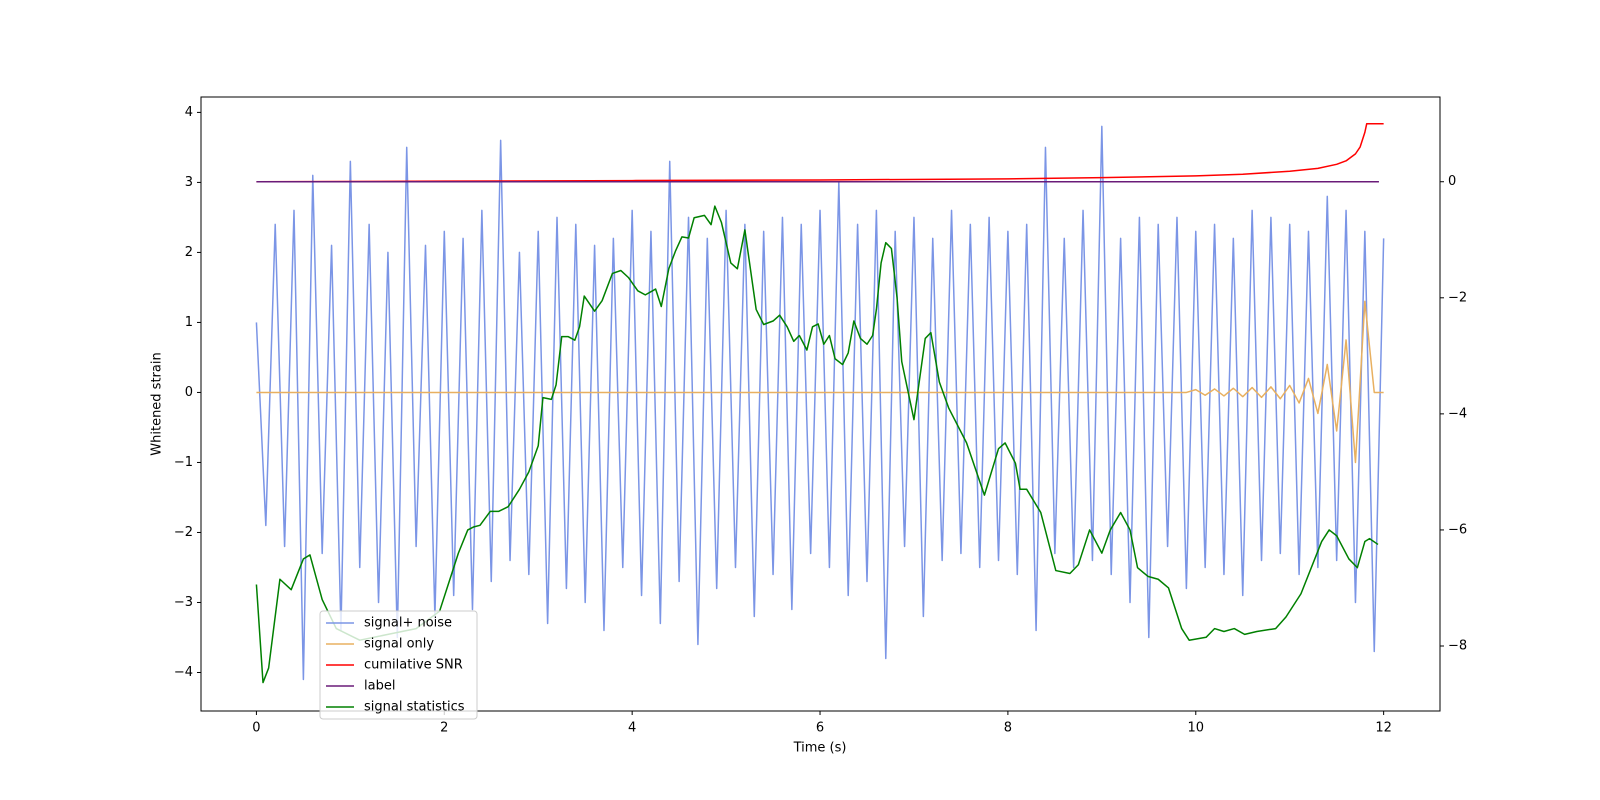 The height and width of the screenshot is (800, 1600). I want to click on x-tick-label: 10, so click(1195, 728).